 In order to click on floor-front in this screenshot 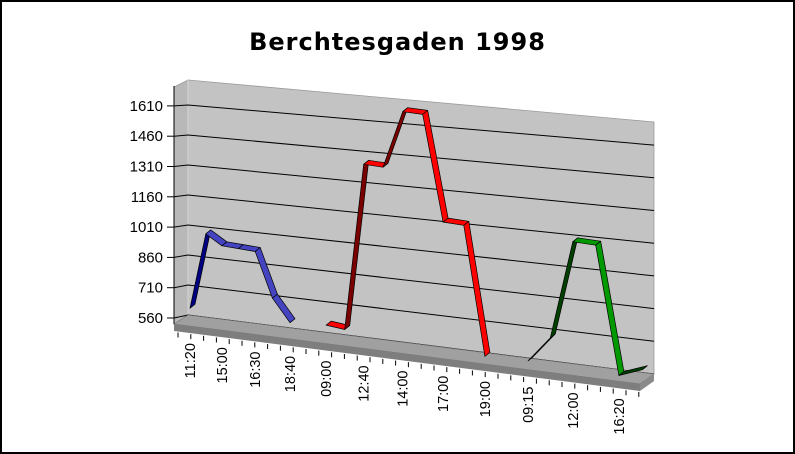, I will do `click(407, 357)`.